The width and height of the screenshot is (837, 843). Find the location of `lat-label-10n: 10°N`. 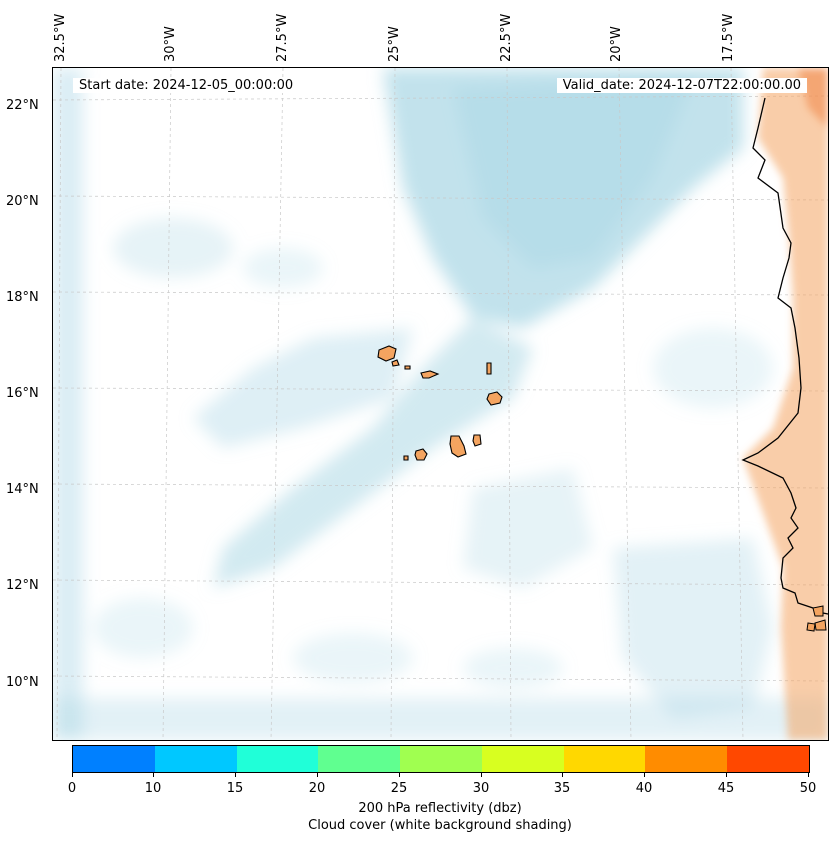

lat-label-10n: 10°N is located at coordinates (22, 682).